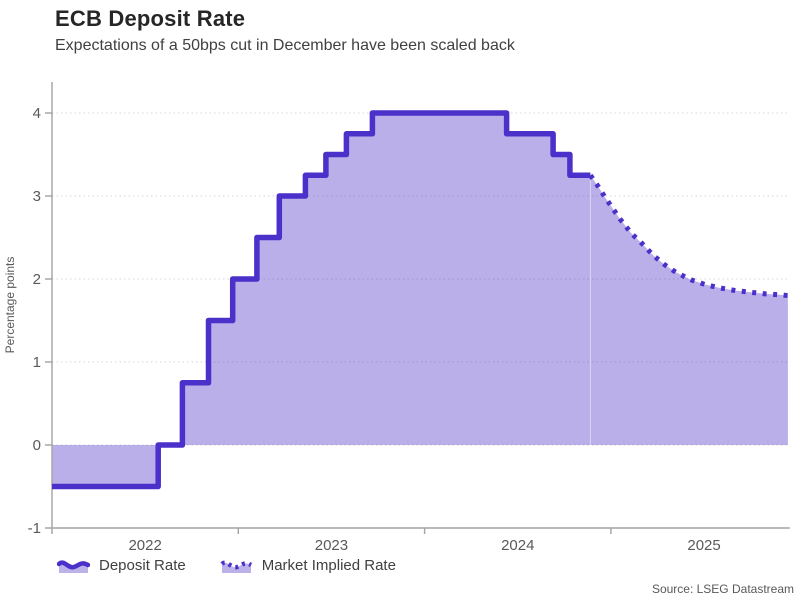  What do you see at coordinates (37, 279) in the screenshot?
I see `y-tick-label: 2` at bounding box center [37, 279].